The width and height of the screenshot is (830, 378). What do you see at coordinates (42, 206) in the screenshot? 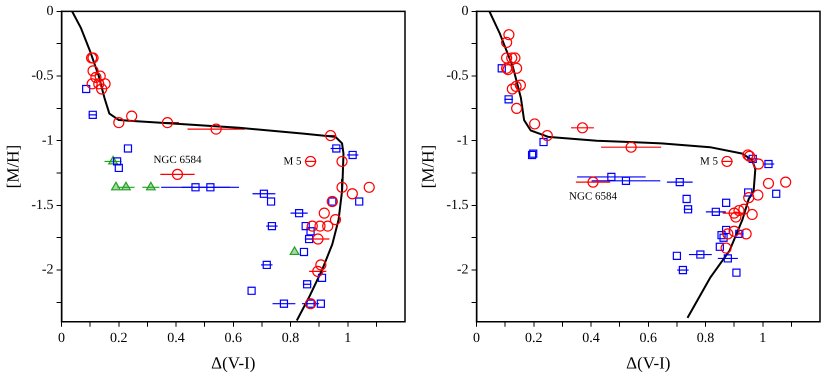
I see `y-tick-label: -1.5` at bounding box center [42, 206].